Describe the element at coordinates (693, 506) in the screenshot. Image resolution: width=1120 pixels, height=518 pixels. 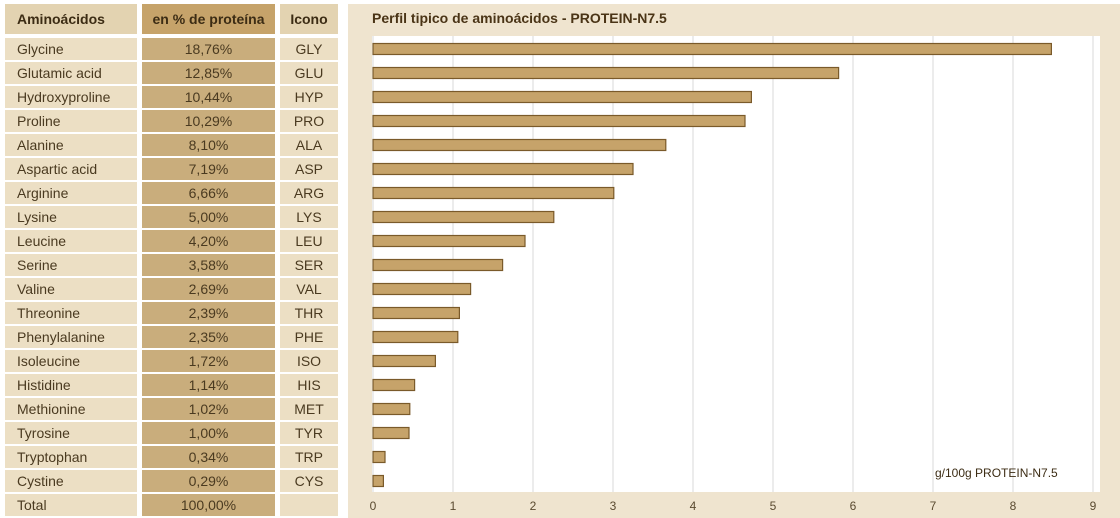
I see `x-tick-label: 4` at that location.